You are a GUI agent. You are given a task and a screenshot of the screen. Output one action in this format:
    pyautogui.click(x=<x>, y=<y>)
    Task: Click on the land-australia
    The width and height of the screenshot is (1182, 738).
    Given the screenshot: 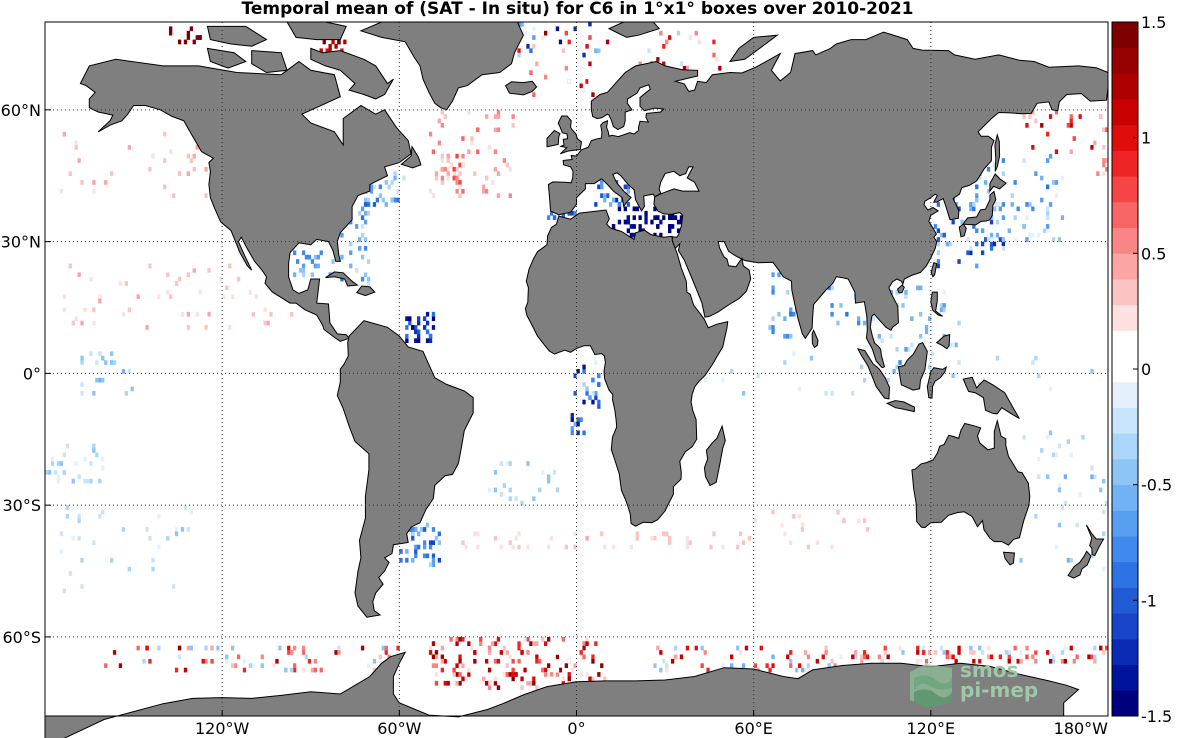 What is the action you would take?
    pyautogui.click(x=971, y=482)
    